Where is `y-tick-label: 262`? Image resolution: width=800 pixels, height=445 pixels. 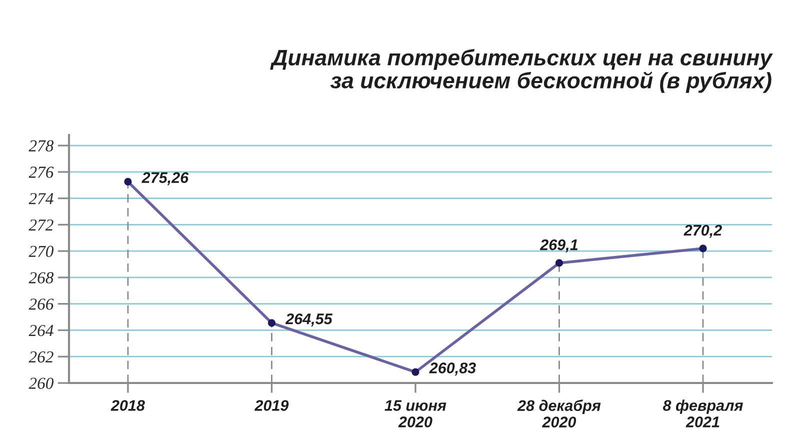
y-tick-label: 262 is located at coordinates (41, 357).